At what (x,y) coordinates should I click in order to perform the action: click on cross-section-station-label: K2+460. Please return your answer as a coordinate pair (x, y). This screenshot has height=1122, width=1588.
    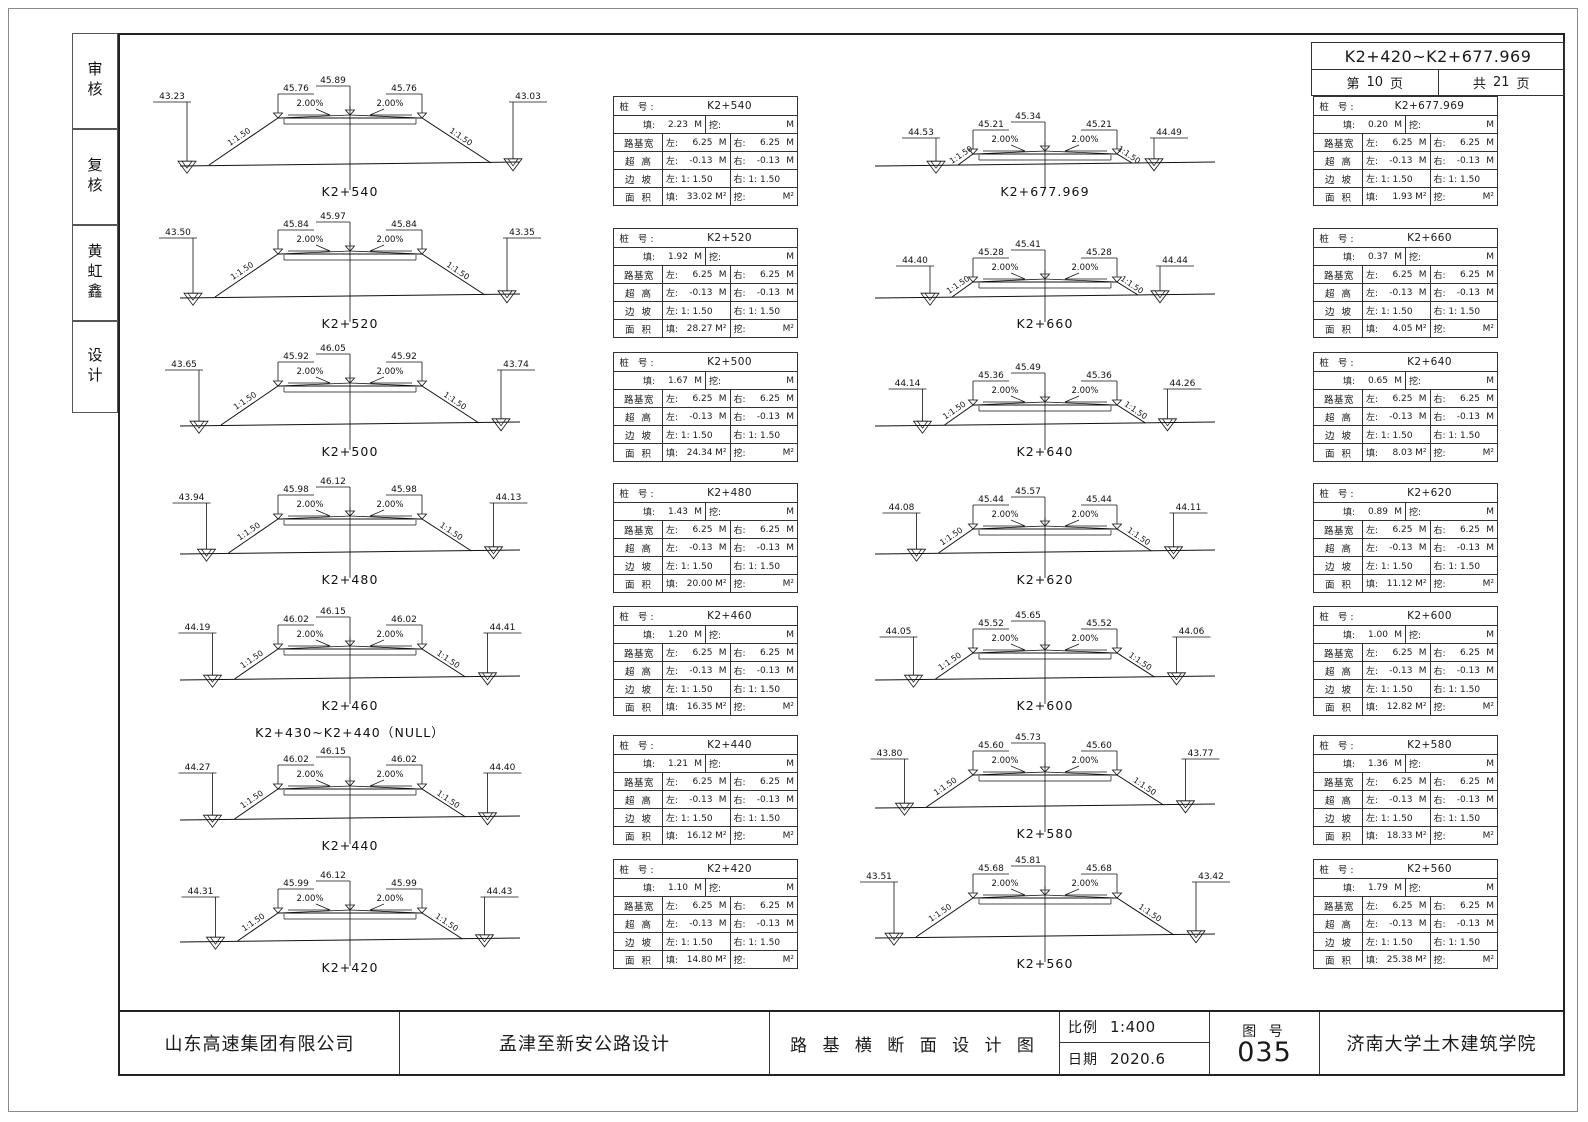
    Looking at the image, I should click on (350, 705).